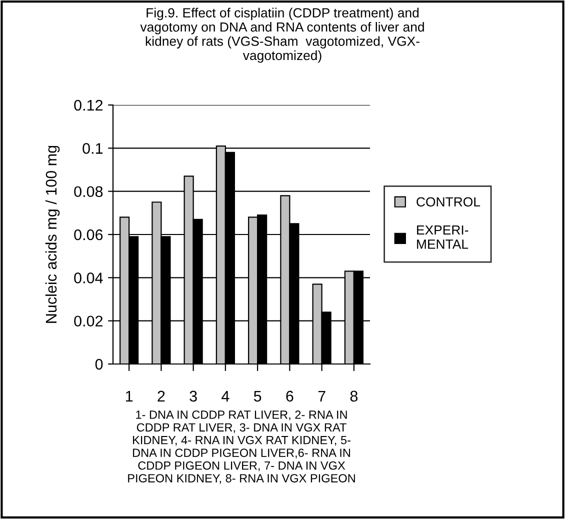  I want to click on legend-label: EXPERI- MENTAL, so click(442, 237).